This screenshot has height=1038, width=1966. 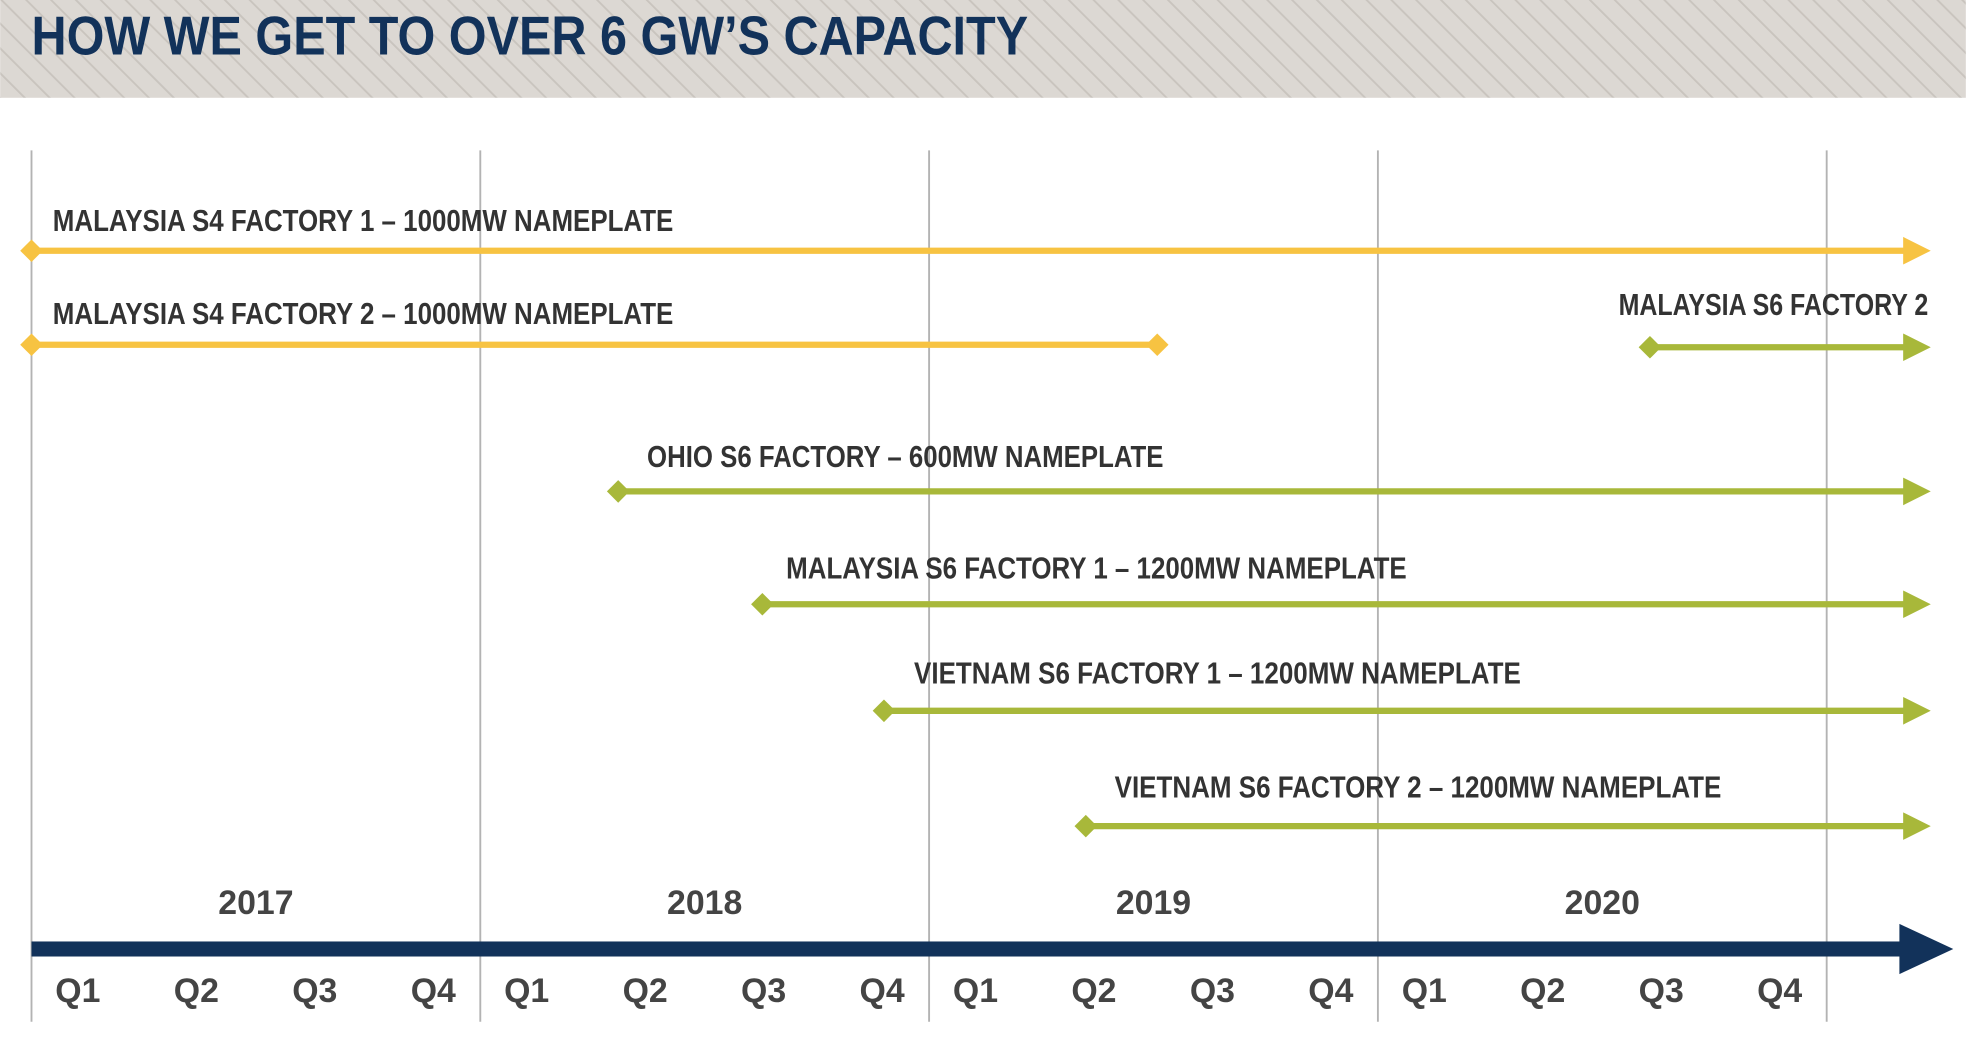 What do you see at coordinates (1418, 788) in the screenshot?
I see `bar-label: VIETNAM S6 FACTORY 2 – 1200MW NAMEPLATE` at bounding box center [1418, 788].